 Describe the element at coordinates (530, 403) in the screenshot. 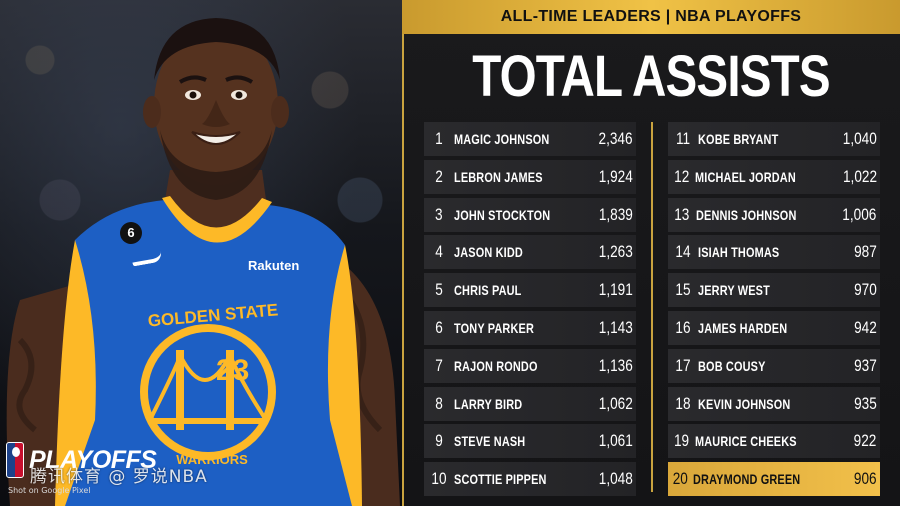

I see `leader-row: 8 LARRY BIRD 1,062` at that location.